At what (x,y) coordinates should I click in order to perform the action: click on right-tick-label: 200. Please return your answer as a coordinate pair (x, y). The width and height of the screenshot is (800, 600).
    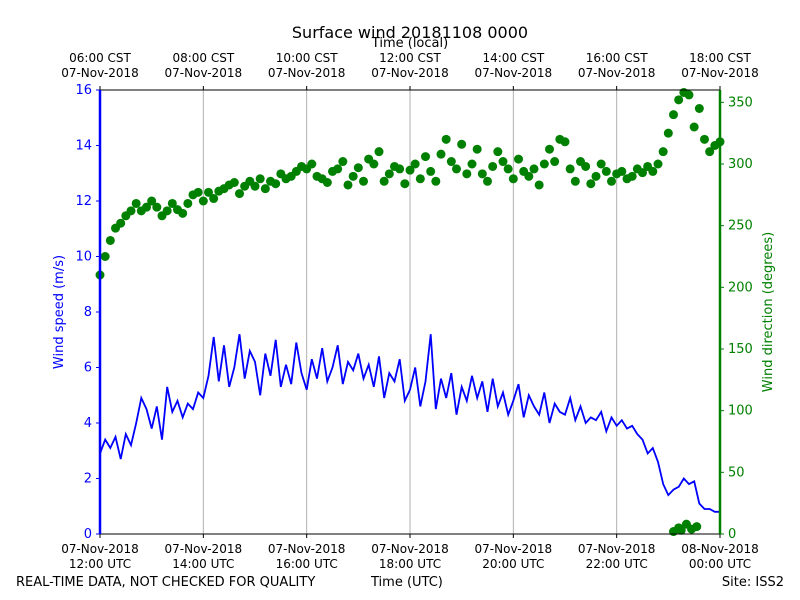
    Looking at the image, I should click on (740, 287).